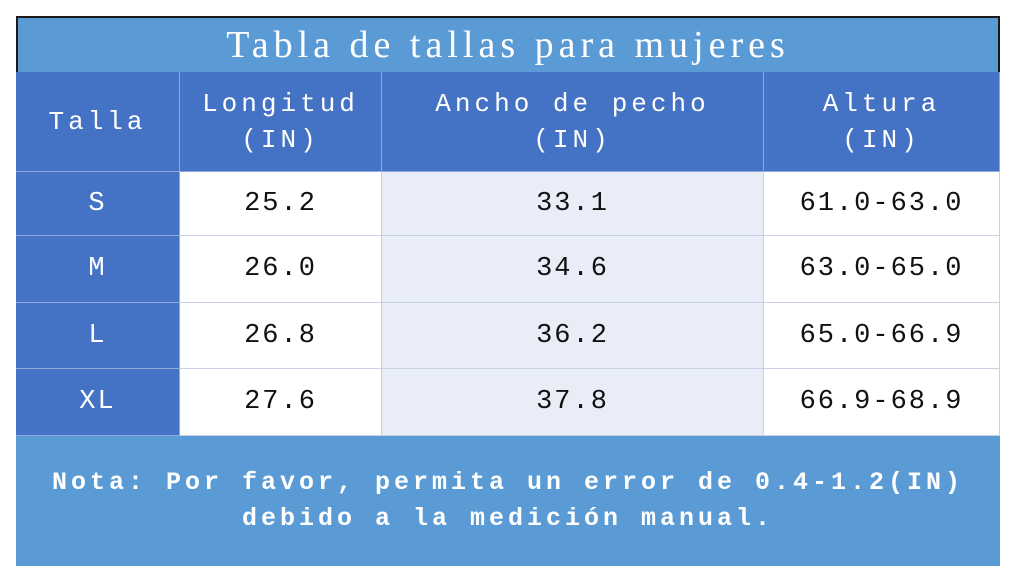  What do you see at coordinates (98, 402) in the screenshot?
I see `size-label: XL` at bounding box center [98, 402].